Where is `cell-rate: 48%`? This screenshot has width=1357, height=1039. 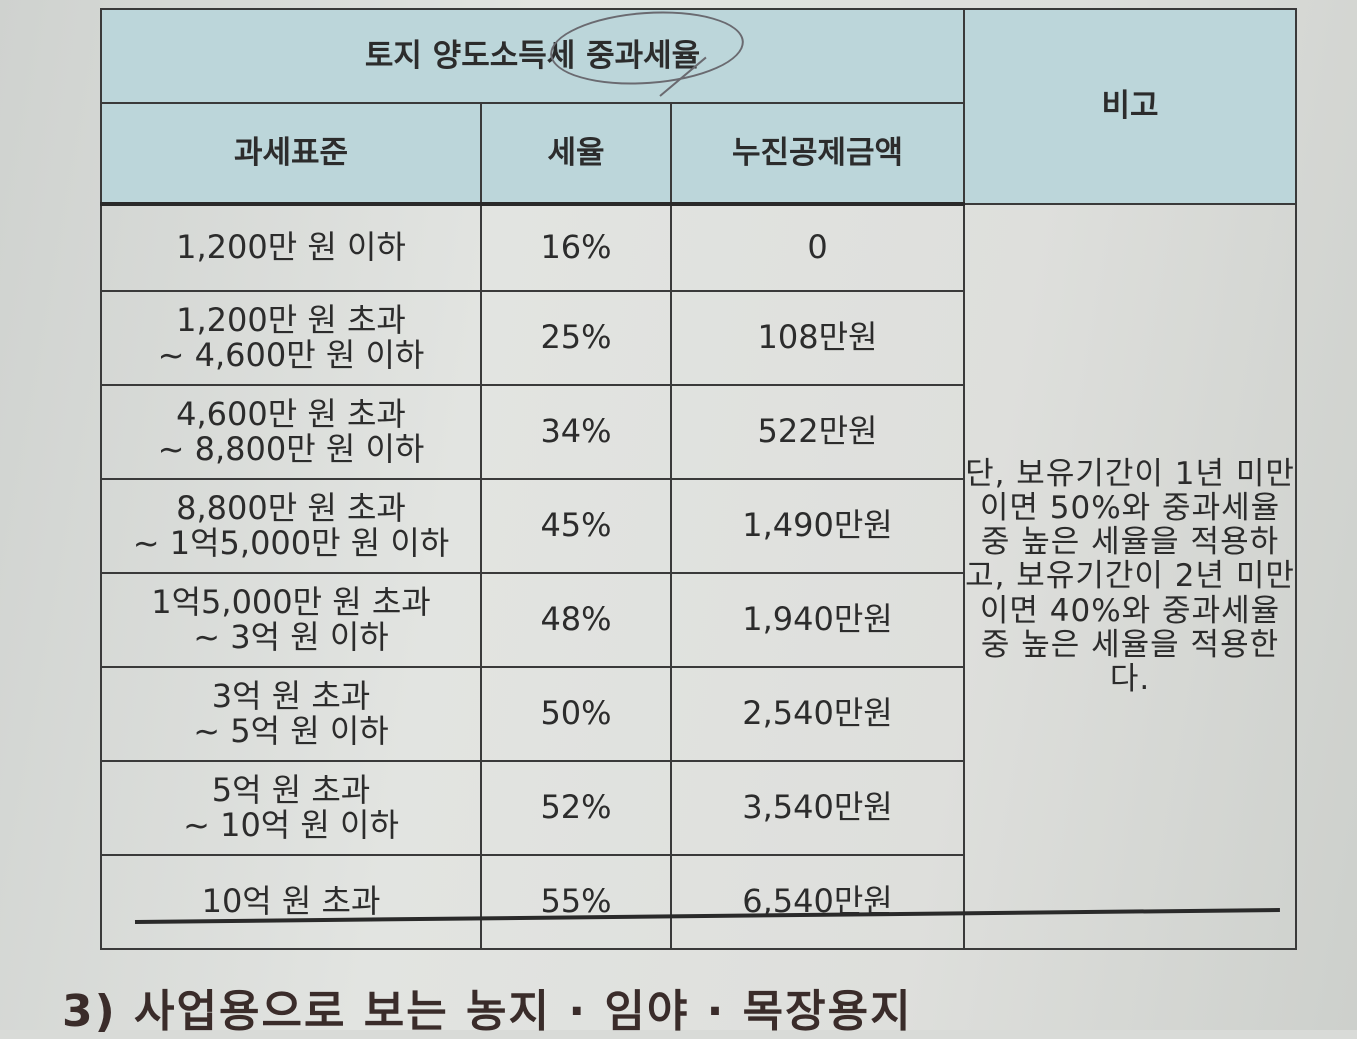
cell-rate: 48% is located at coordinates (576, 620).